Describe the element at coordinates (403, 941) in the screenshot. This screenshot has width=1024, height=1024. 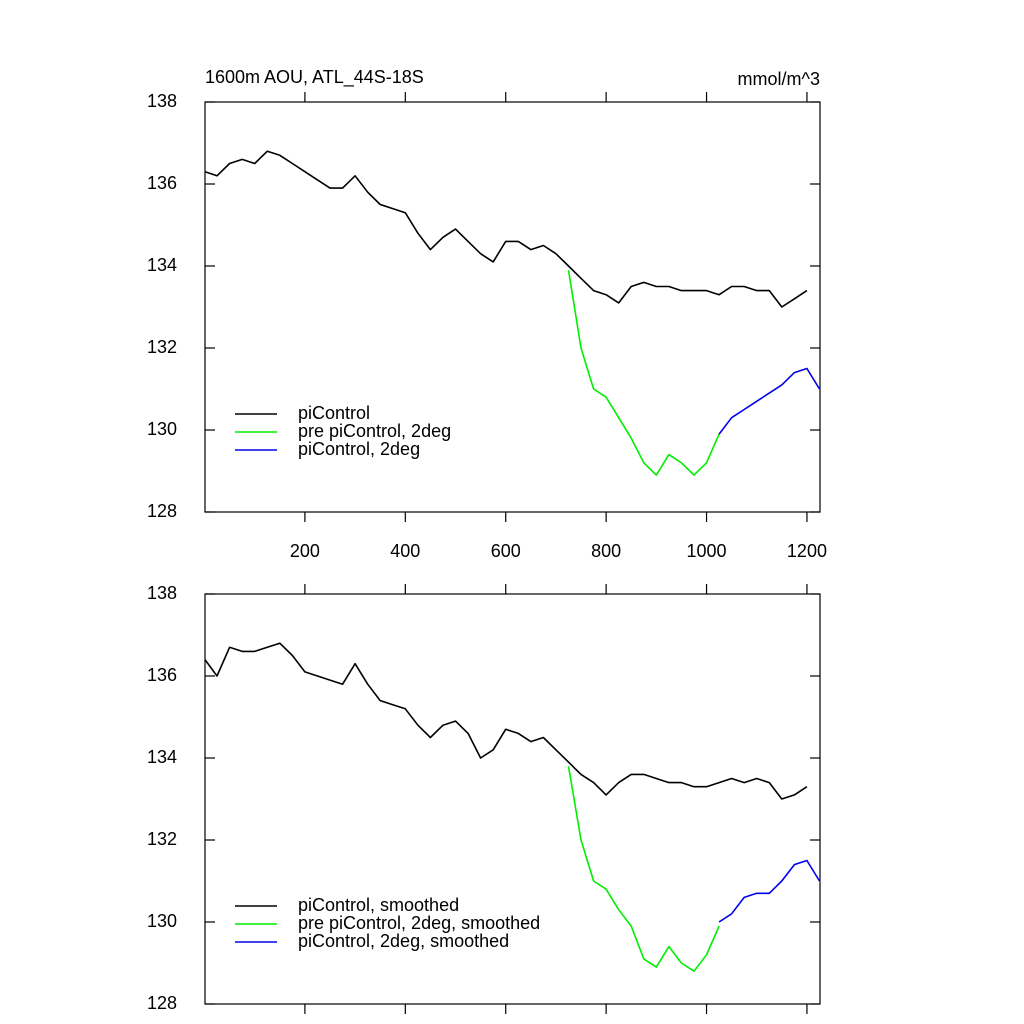
I see `legend-label: piControl, 2deg, smoothed` at that location.